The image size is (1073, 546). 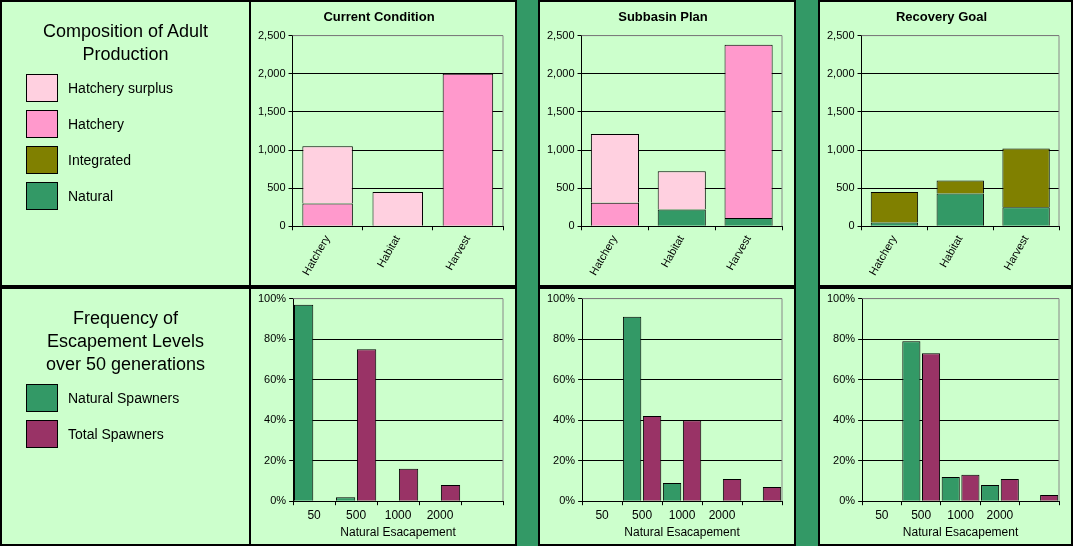 What do you see at coordinates (663, 17) in the screenshot?
I see `chart-title: Subbasin Plan` at bounding box center [663, 17].